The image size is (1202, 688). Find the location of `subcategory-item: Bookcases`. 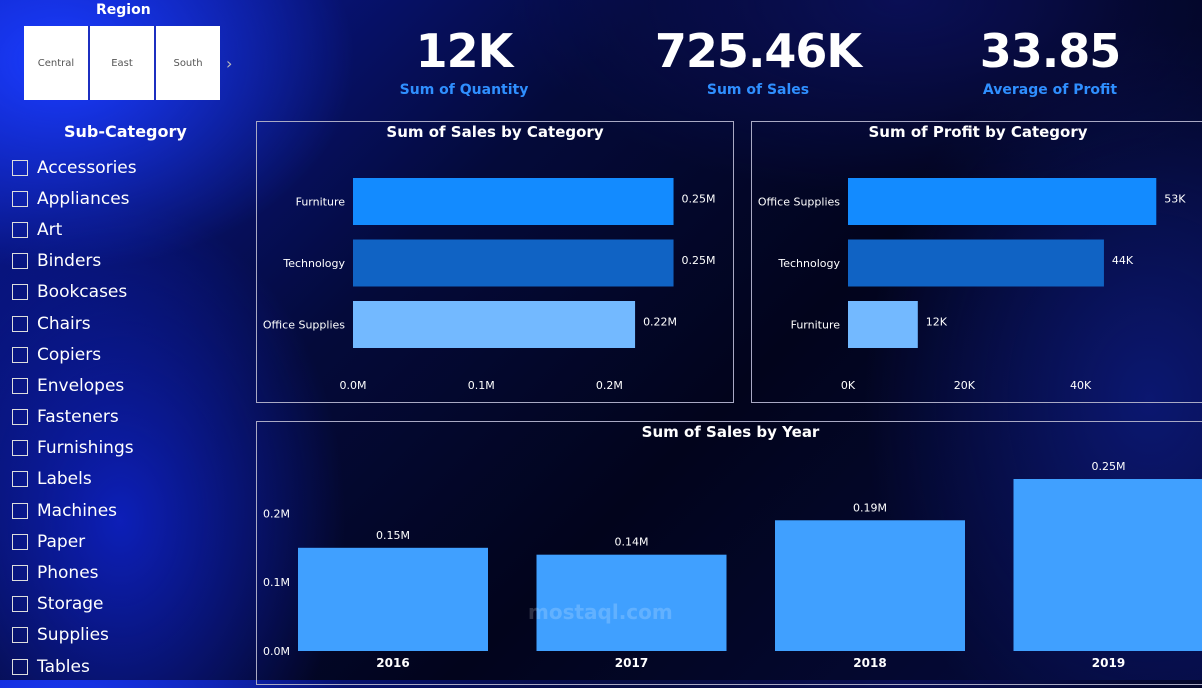

subcategory-item: Bookcases is located at coordinates (74, 292).